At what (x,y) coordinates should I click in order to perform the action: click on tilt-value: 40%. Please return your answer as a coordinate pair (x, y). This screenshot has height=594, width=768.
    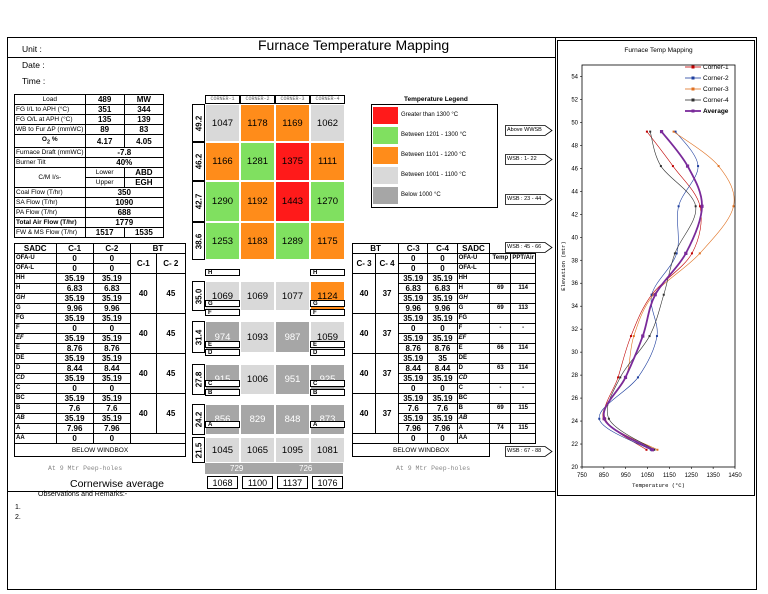
    Looking at the image, I should click on (124, 163).